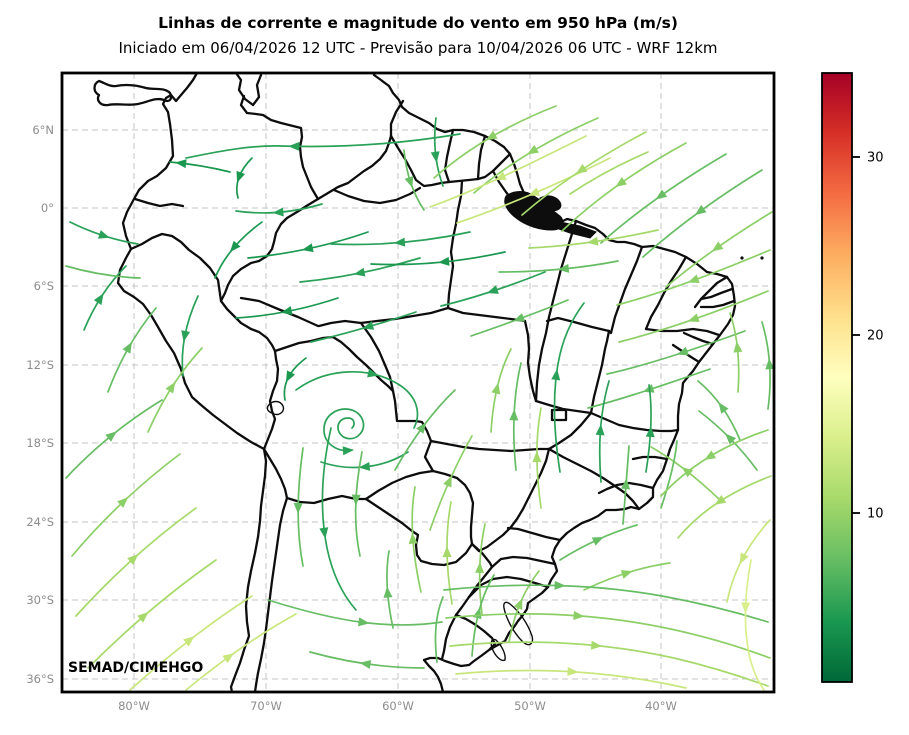 This screenshot has width=909, height=735. Describe the element at coordinates (837, 377) in the screenshot. I see `colorbar-gradient` at that location.